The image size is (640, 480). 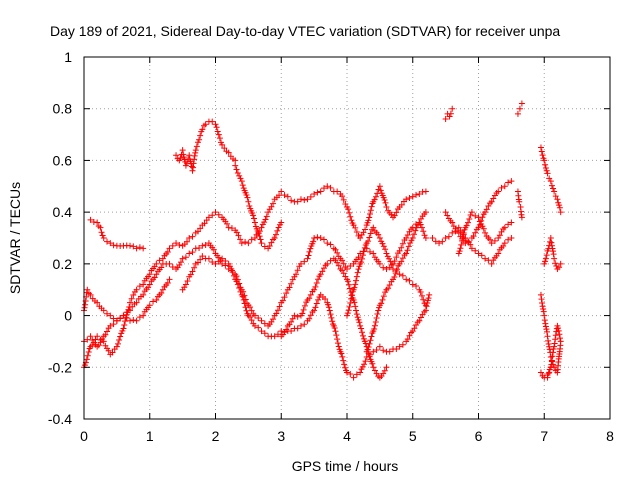 I want to click on y-tick-label: 1, so click(x=68, y=57).